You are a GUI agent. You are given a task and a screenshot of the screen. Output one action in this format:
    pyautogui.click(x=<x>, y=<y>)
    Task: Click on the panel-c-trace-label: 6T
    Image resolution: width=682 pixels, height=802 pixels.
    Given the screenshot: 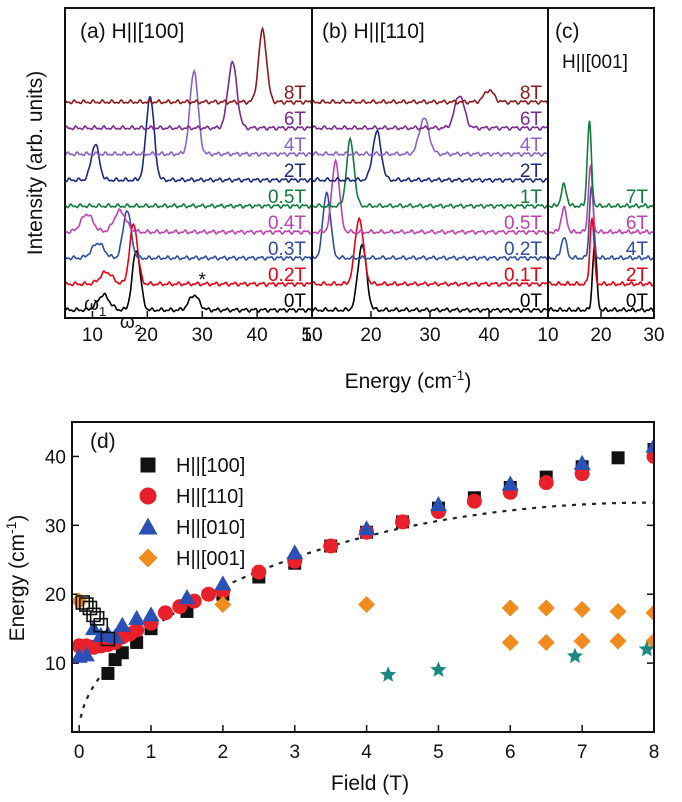 What is the action you would take?
    pyautogui.click(x=637, y=223)
    